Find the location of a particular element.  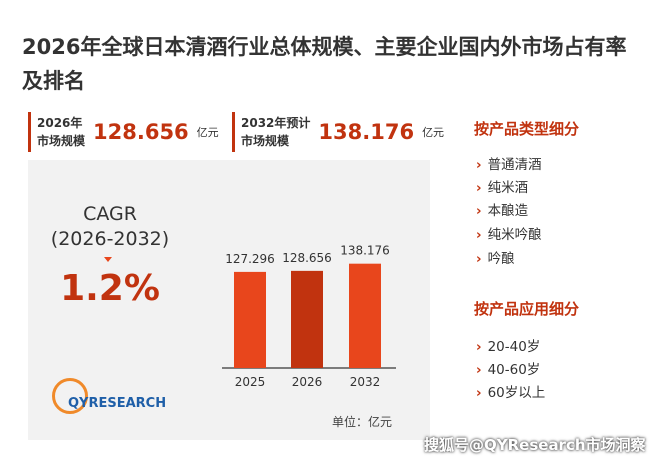

title: 2026年全球日本清酒行业总体规模、主要企业国内外市场占有率及排名 is located at coordinates (324, 64).